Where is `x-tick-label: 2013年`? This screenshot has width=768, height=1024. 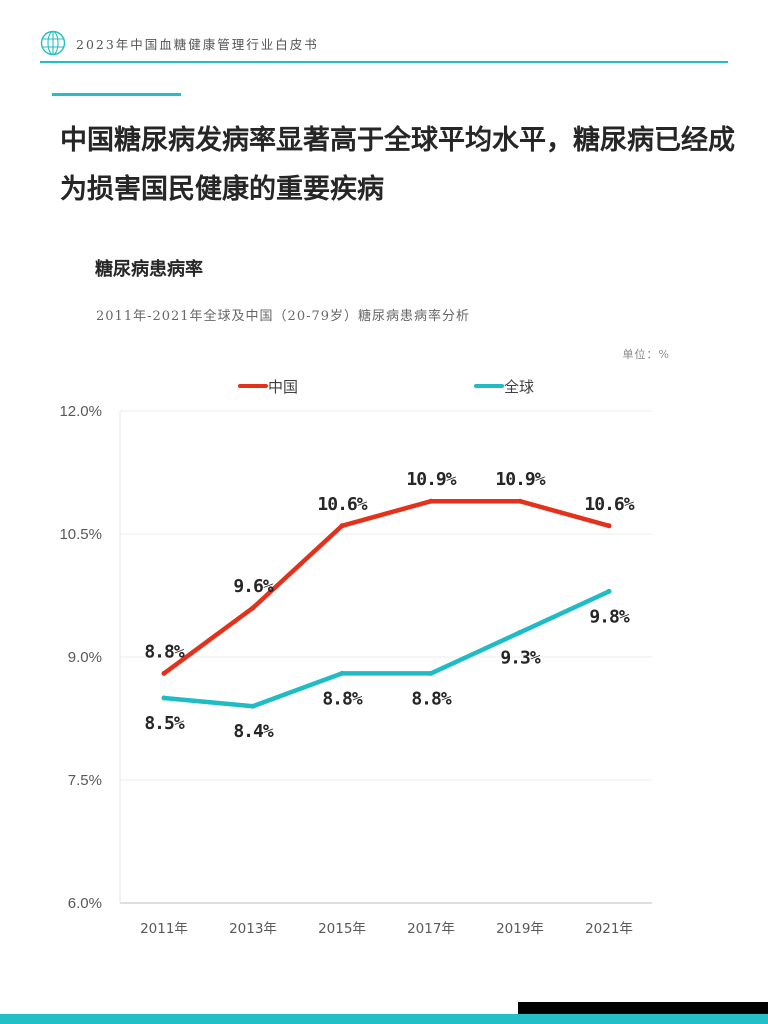 x-tick-label: 2013年 is located at coordinates (253, 929).